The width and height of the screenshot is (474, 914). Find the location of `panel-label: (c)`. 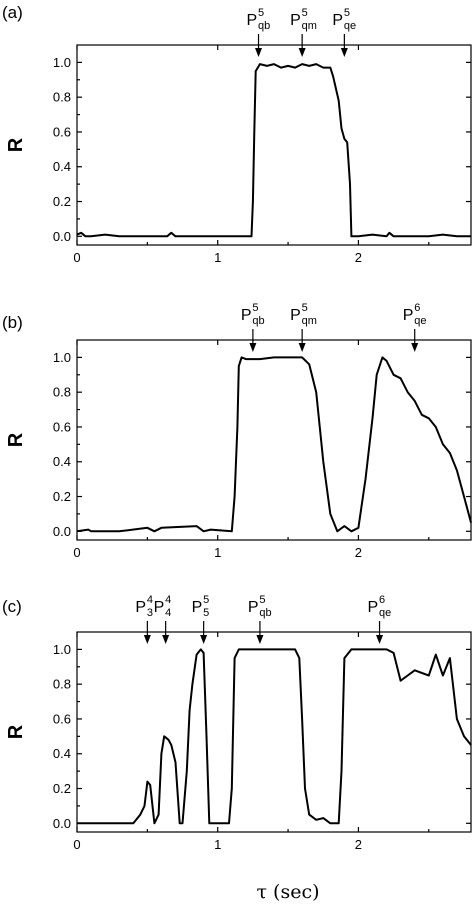

panel-label: (c) is located at coordinates (12, 606).